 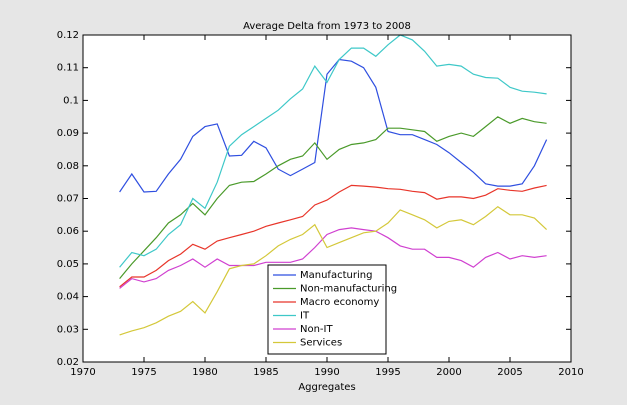 I want to click on y-tick-label: 0.03, so click(x=68, y=329).